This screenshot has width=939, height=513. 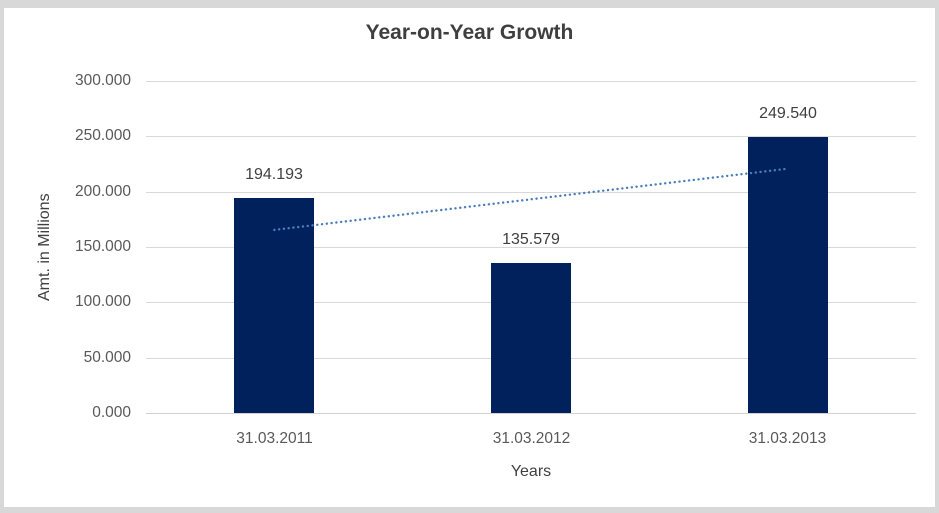 I want to click on y-tick-label: 200.000, so click(x=102, y=191).